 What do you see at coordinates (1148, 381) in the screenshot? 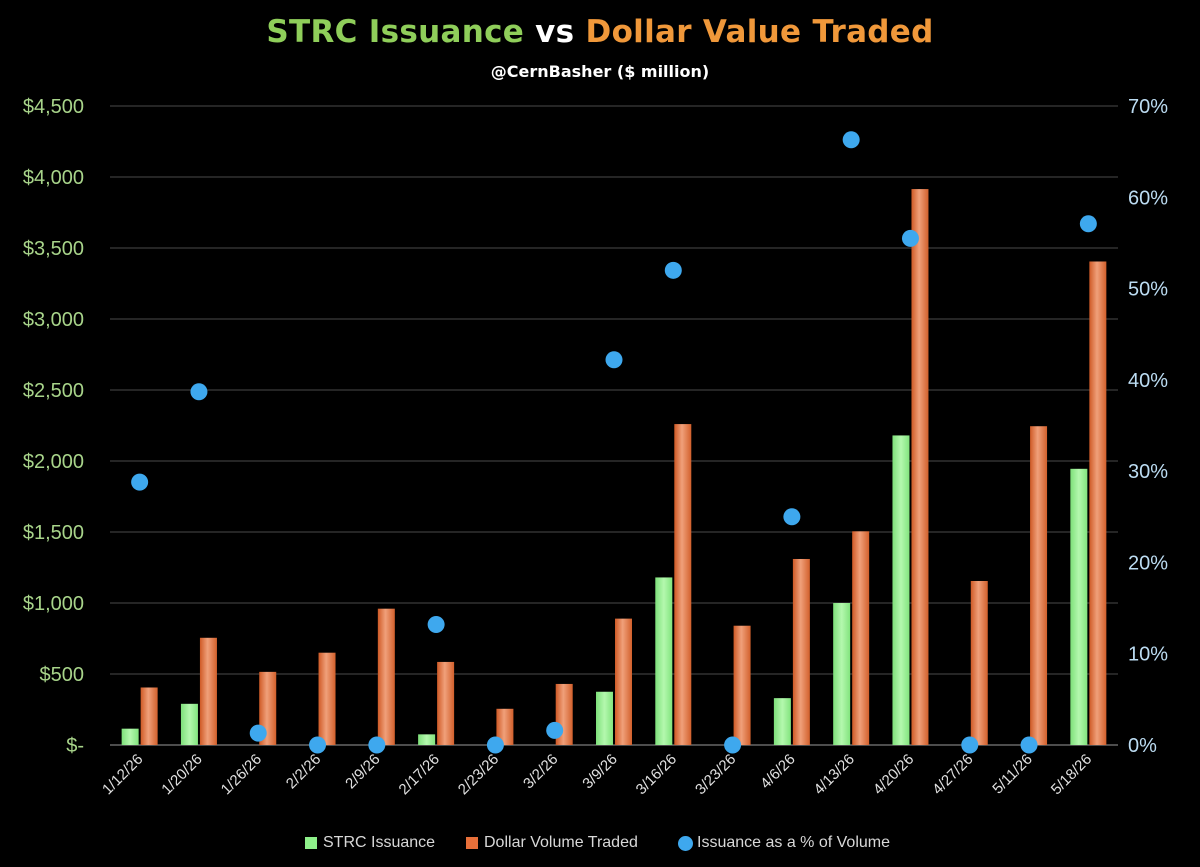
I see `y-right-tick-label: 40%` at bounding box center [1148, 381].